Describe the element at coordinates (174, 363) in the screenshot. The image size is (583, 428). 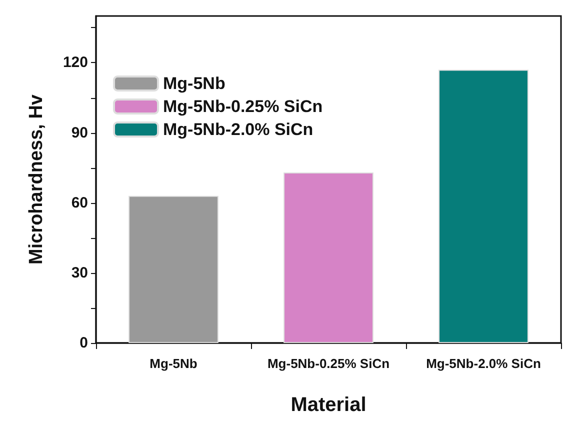
I see `x-tick-label: Mg-5Nb` at that location.